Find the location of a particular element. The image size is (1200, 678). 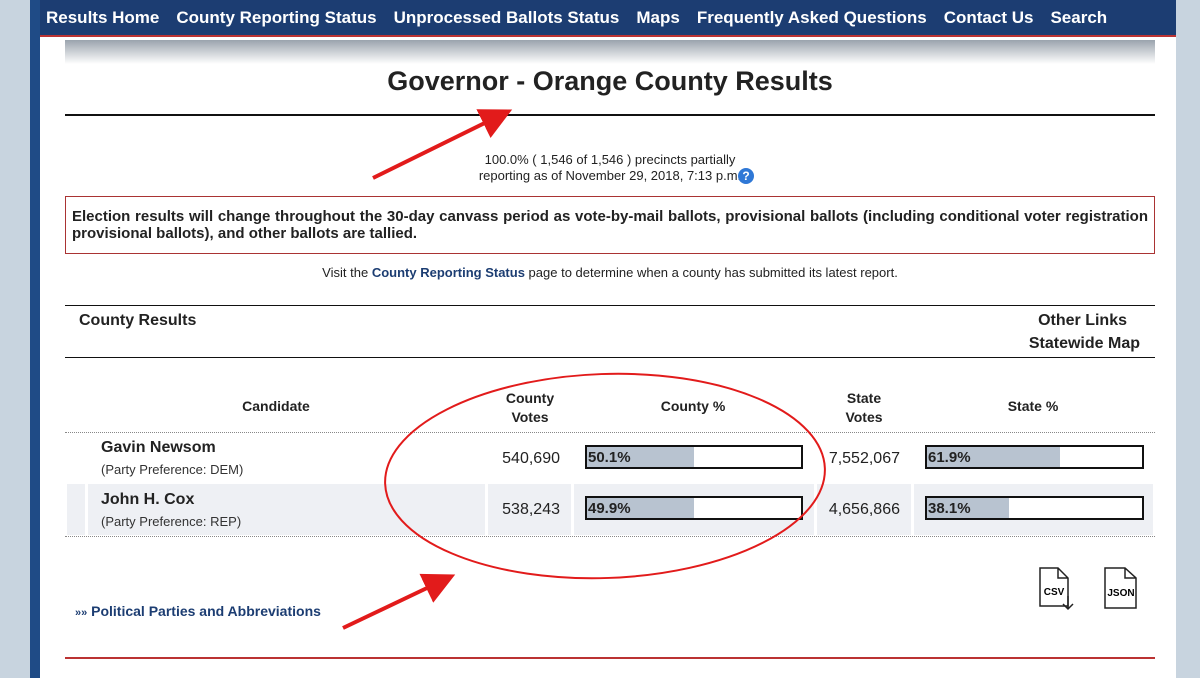

column-header: State Votes is located at coordinates (864, 407).